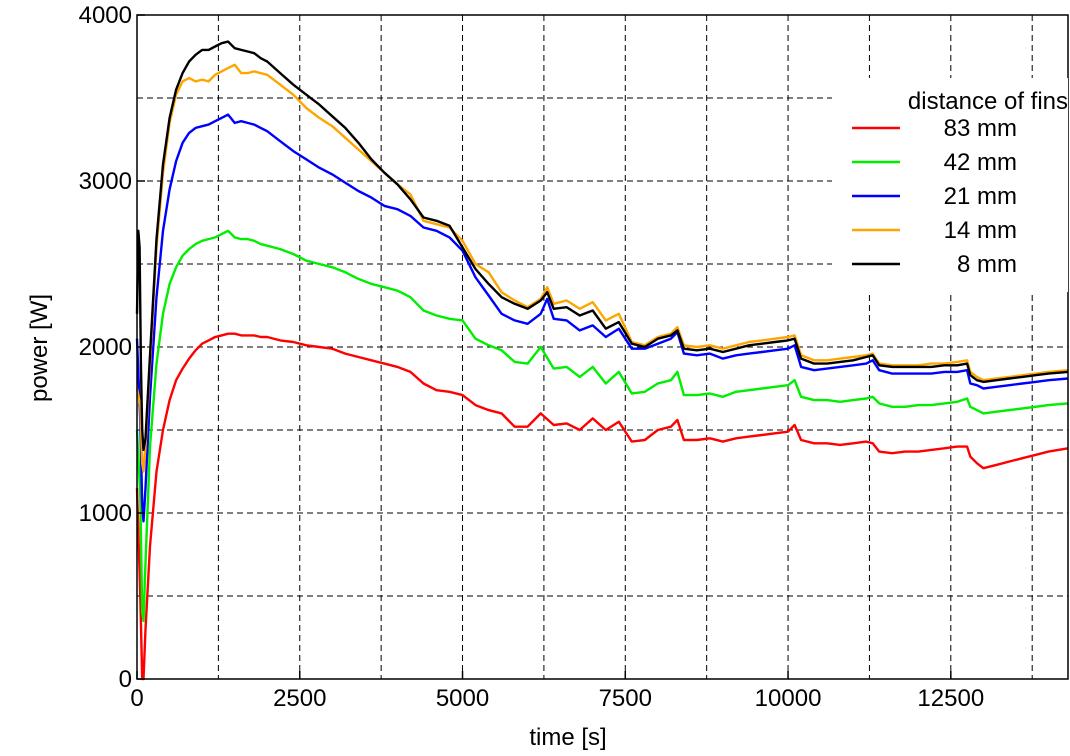 This screenshot has width=1070, height=756. What do you see at coordinates (788, 698) in the screenshot?
I see `x-tick-label: 10000` at bounding box center [788, 698].